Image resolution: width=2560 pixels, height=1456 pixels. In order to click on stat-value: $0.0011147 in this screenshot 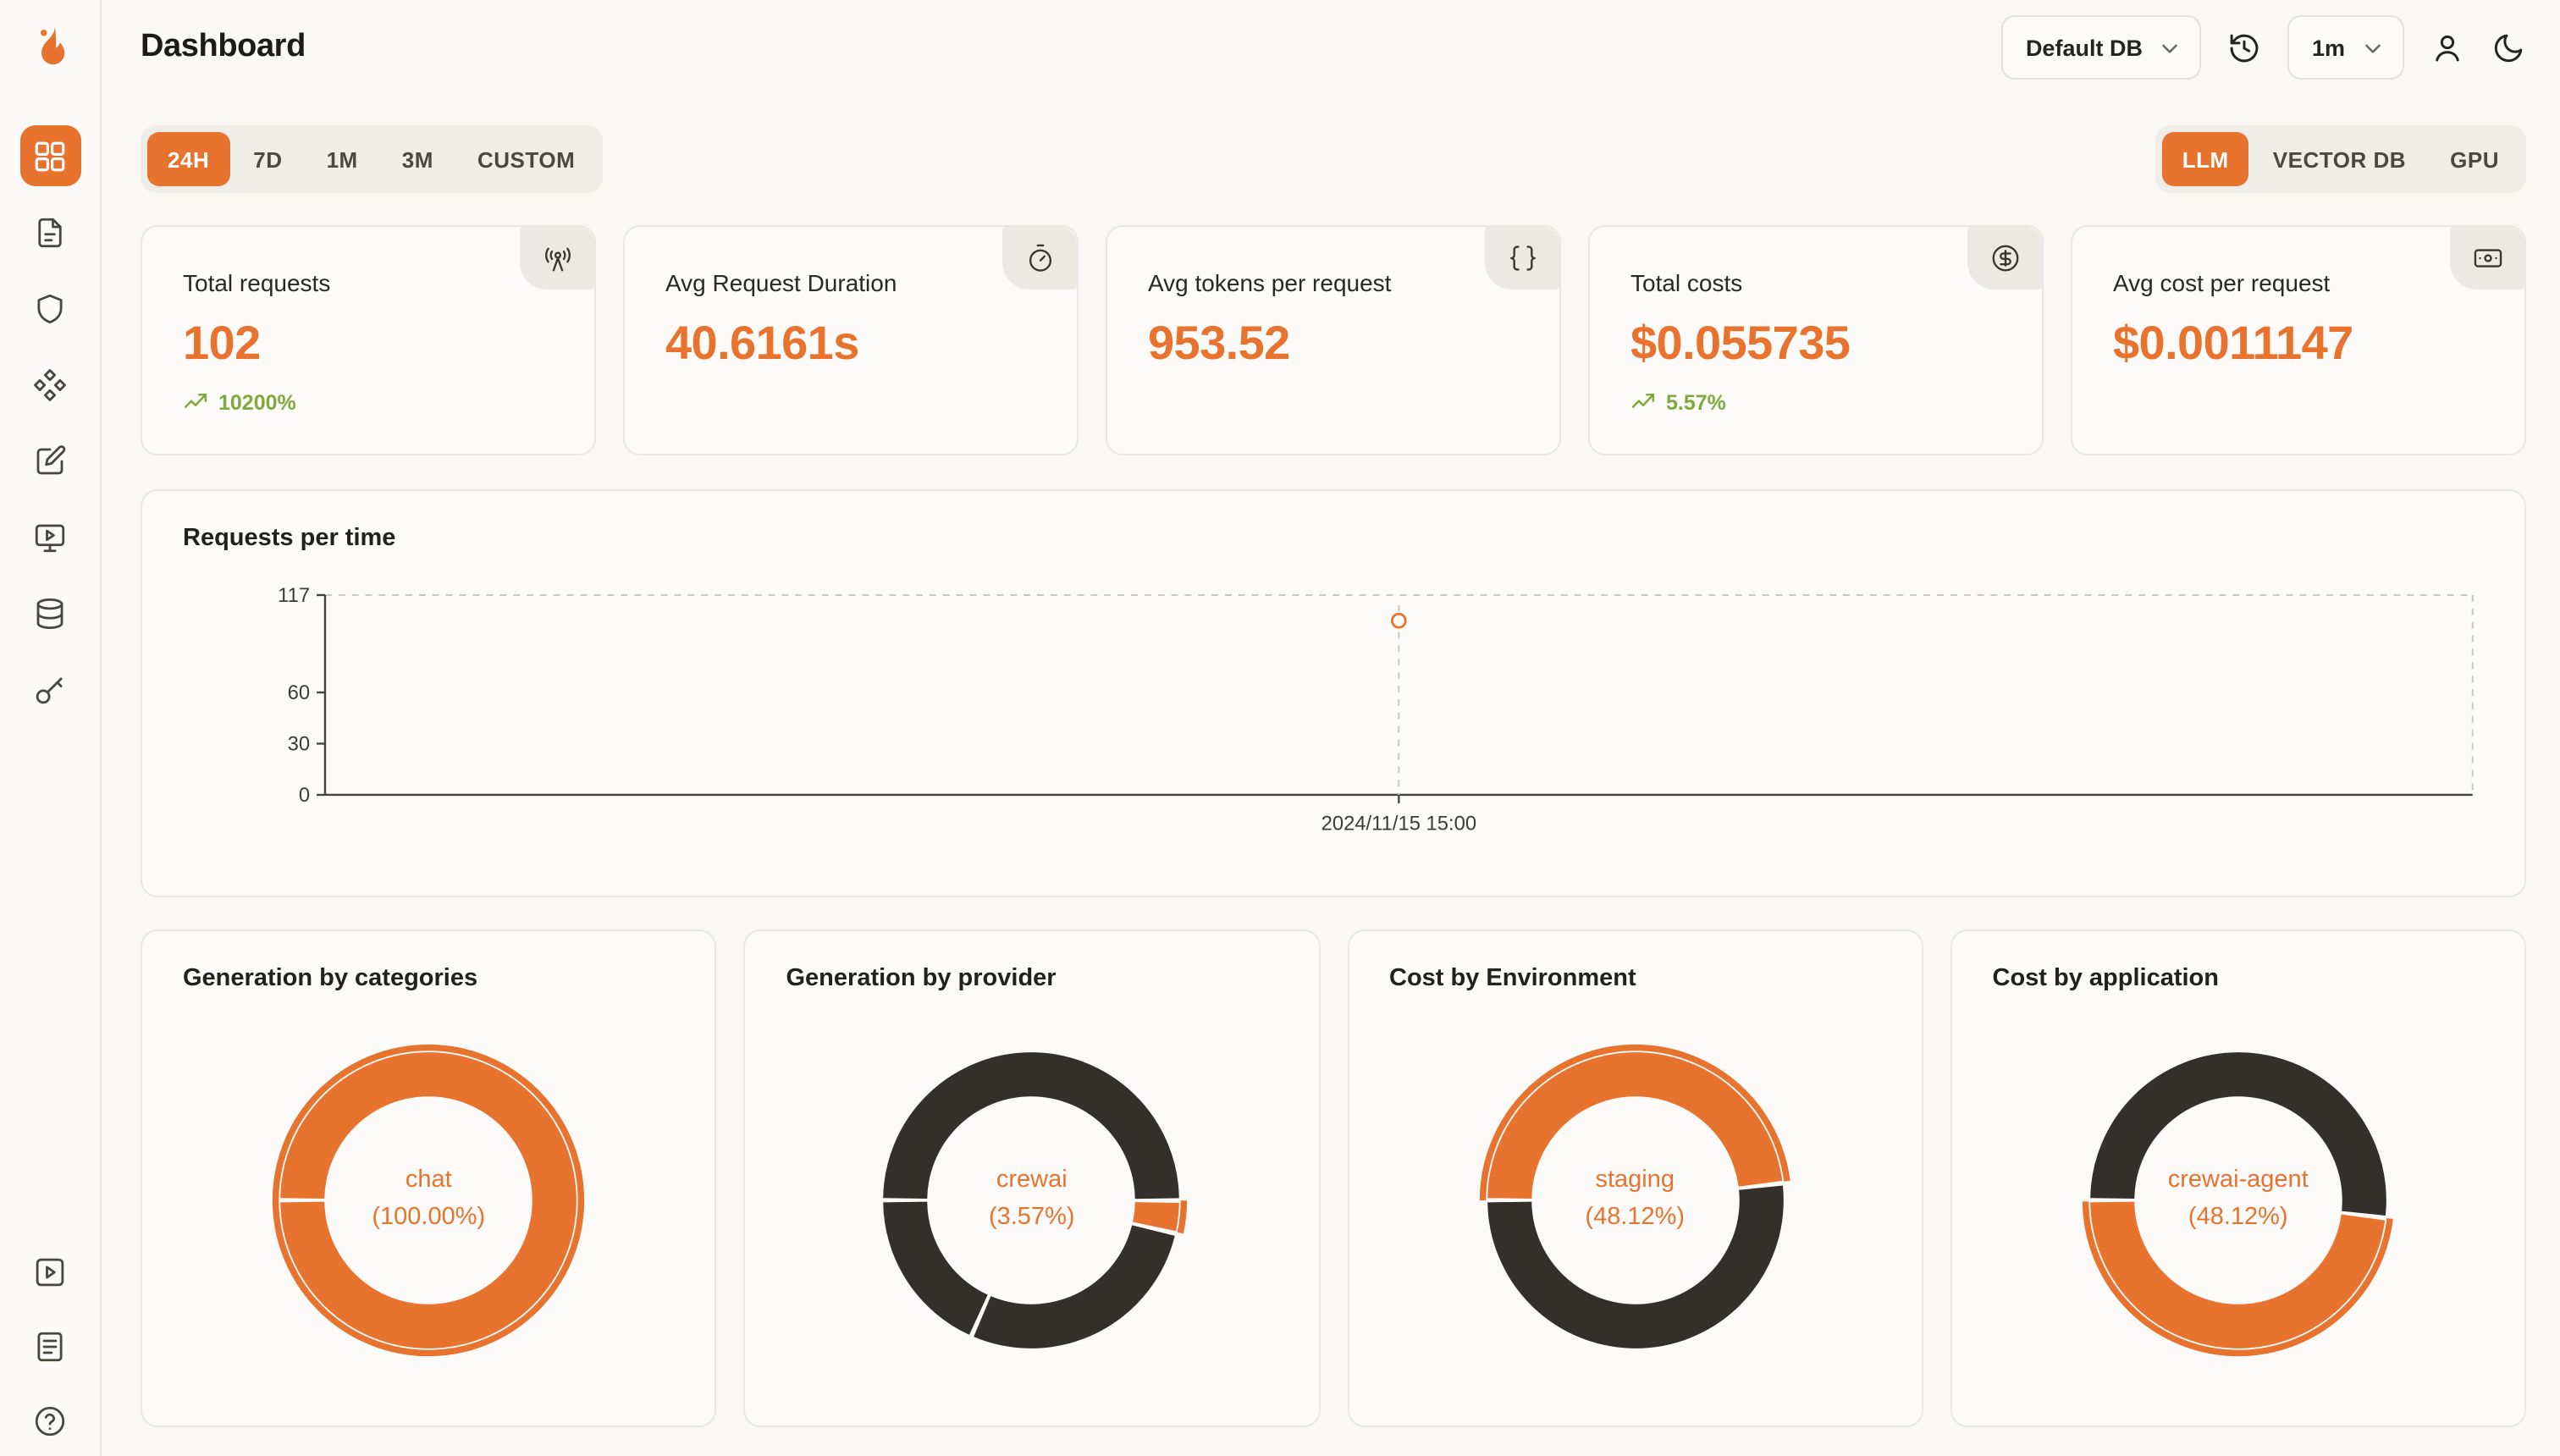, I will do `click(2233, 343)`.